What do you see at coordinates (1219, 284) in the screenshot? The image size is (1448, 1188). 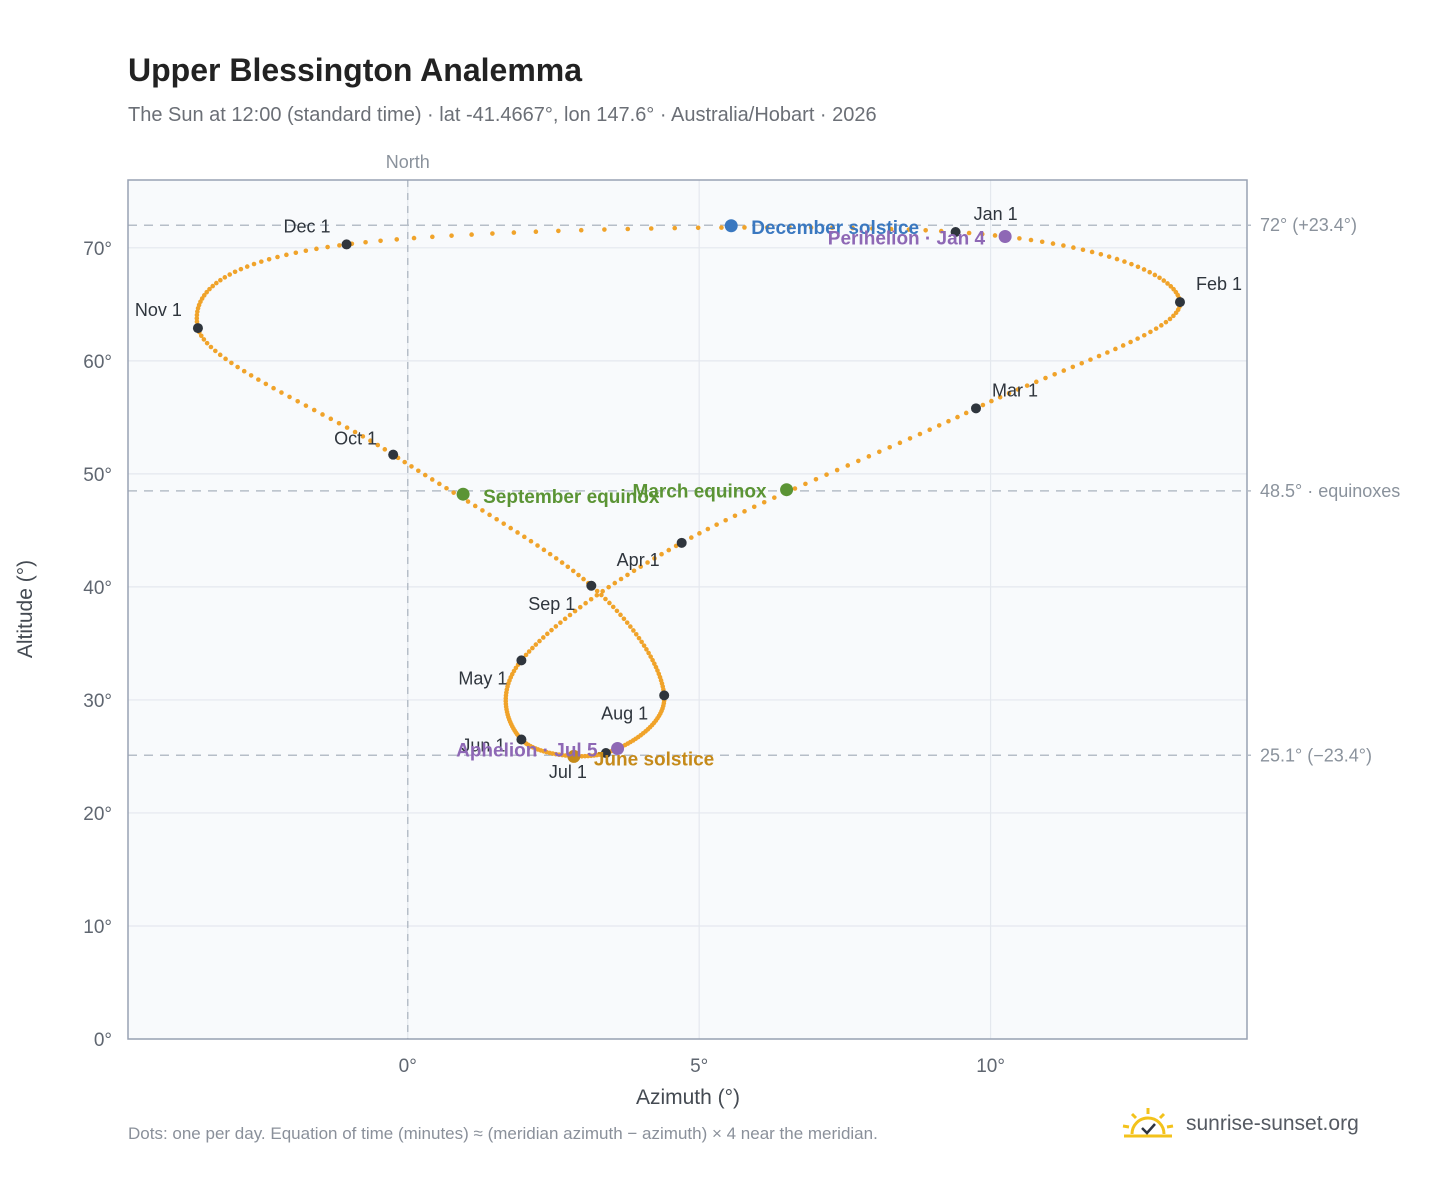 I see `month-label: Feb 1` at bounding box center [1219, 284].